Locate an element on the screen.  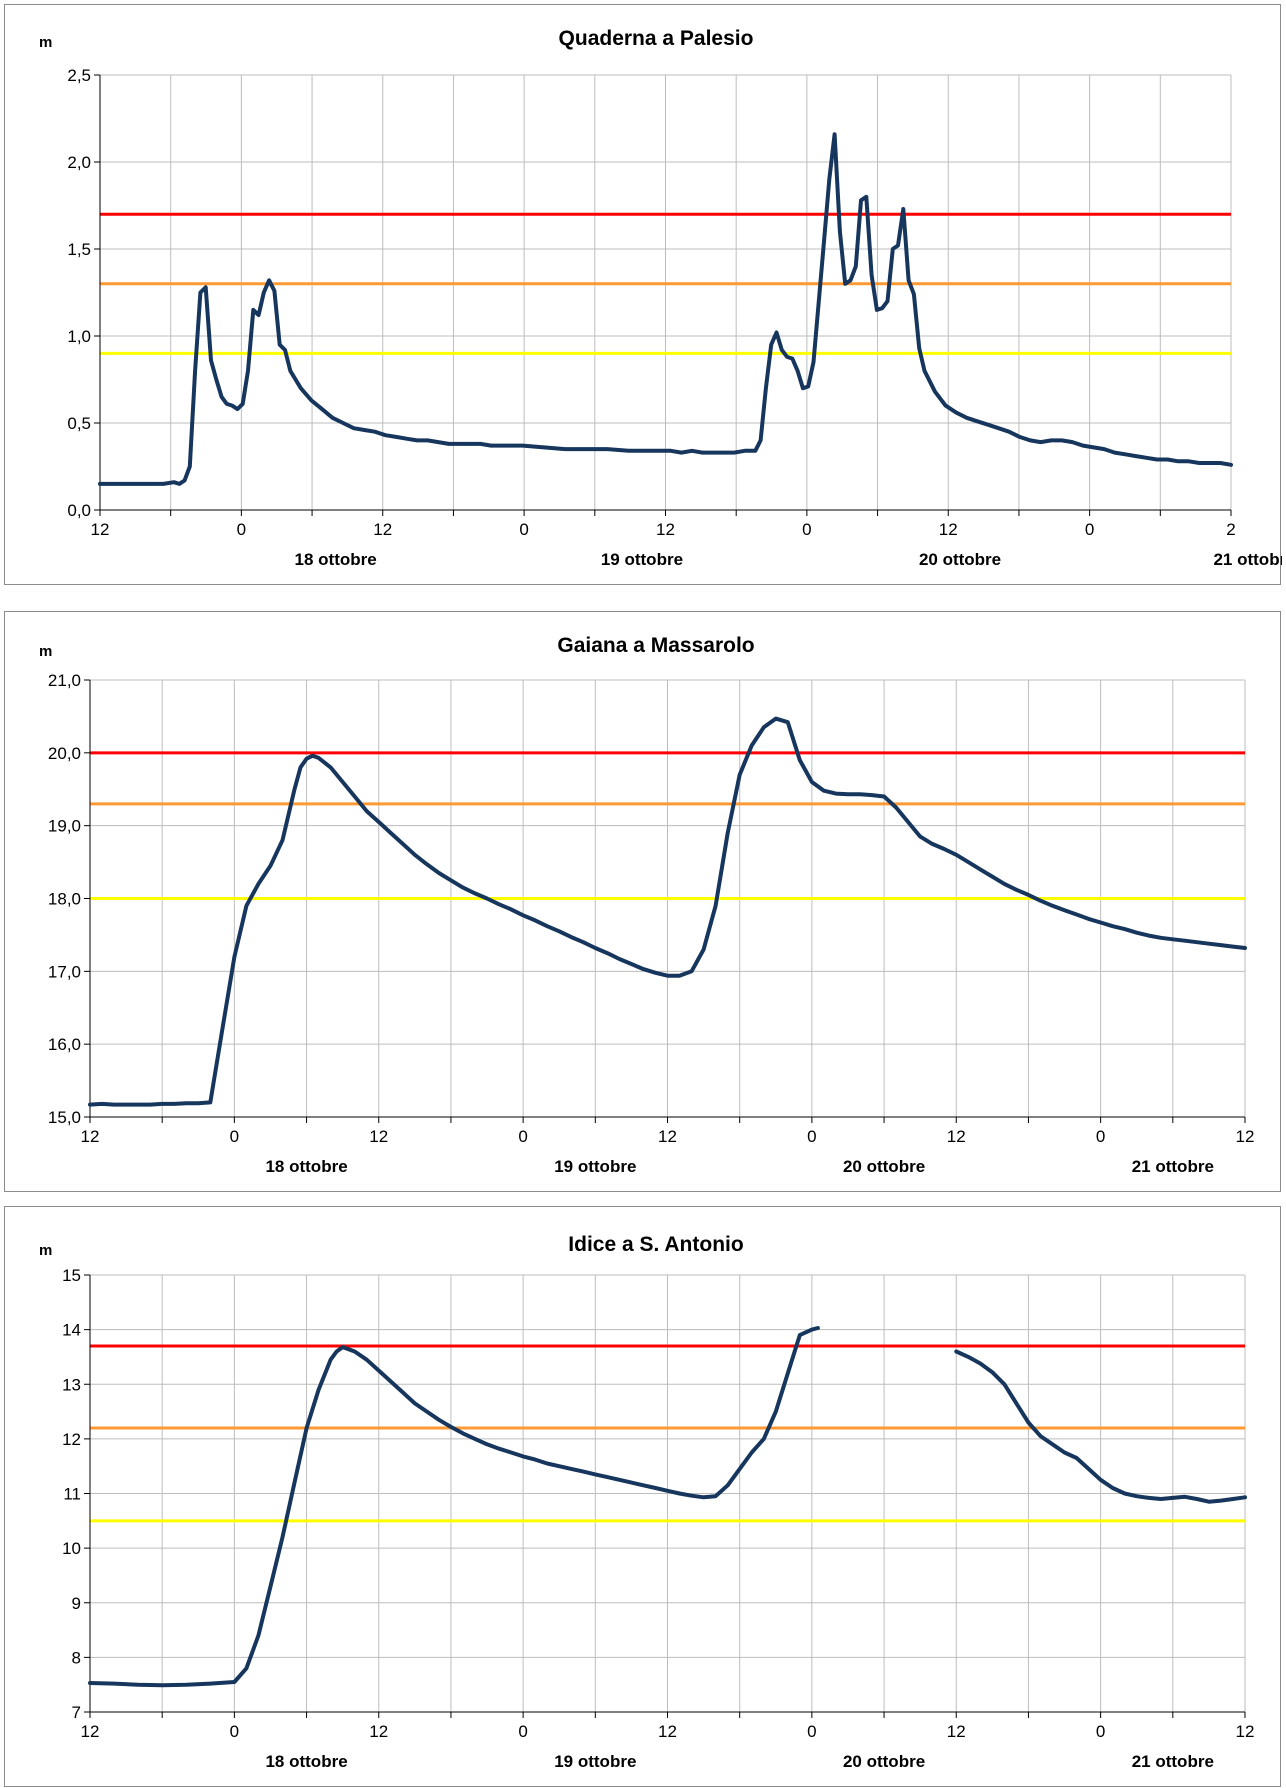
y-tick-label: 8 is located at coordinates (76, 1657).